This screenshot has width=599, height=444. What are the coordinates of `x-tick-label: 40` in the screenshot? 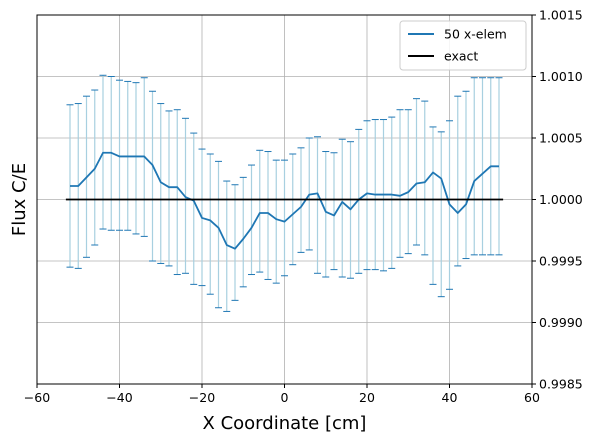 It's located at (450, 397).